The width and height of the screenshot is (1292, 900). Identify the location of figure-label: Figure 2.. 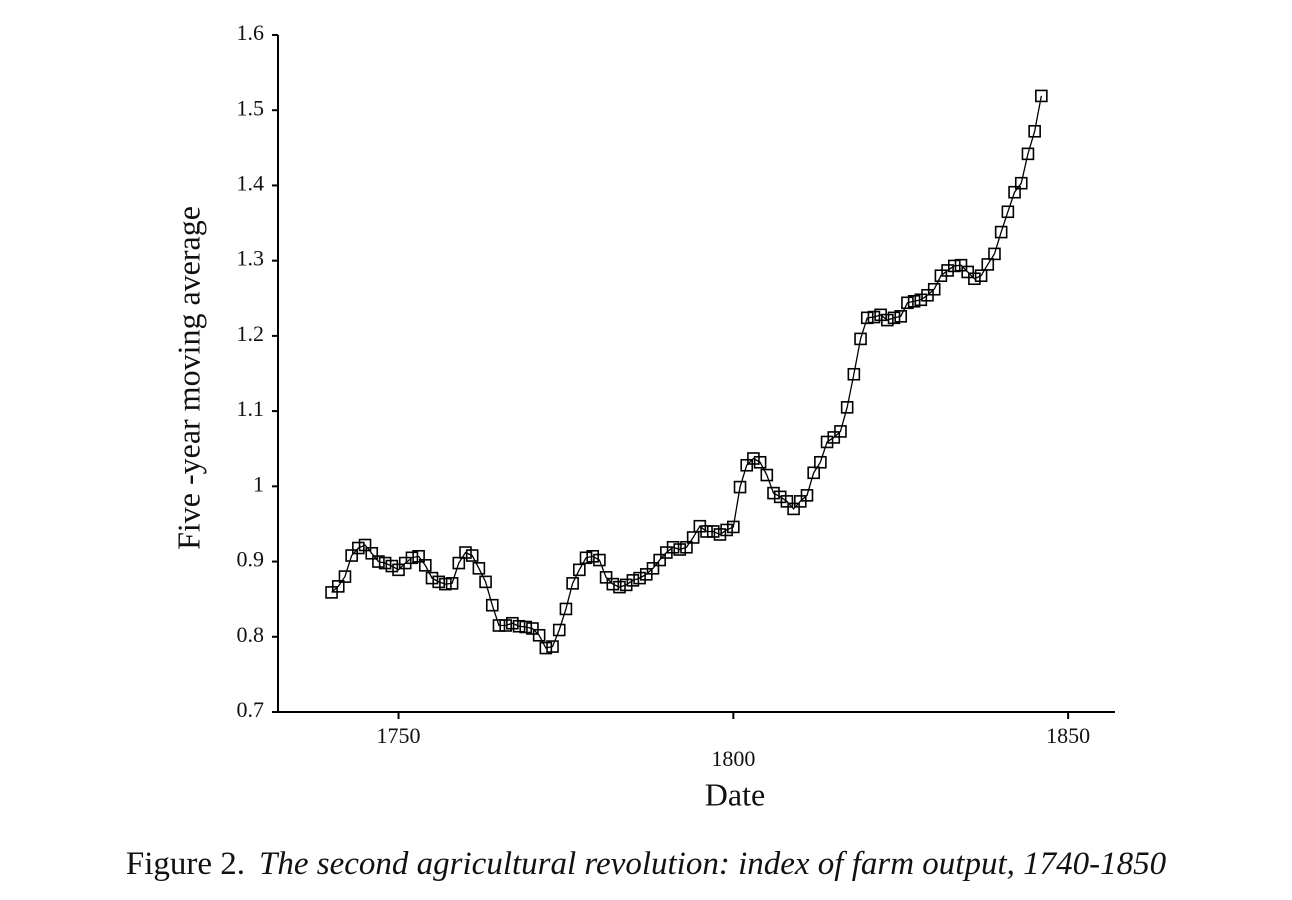
(185, 864).